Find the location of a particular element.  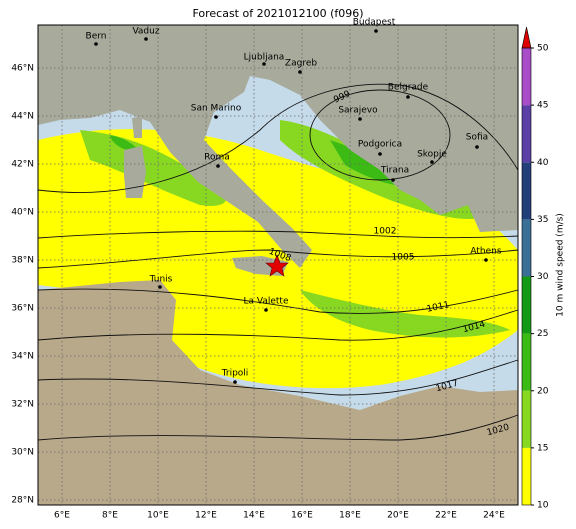

lat-tick-label: 32°N is located at coordinates (22, 405).